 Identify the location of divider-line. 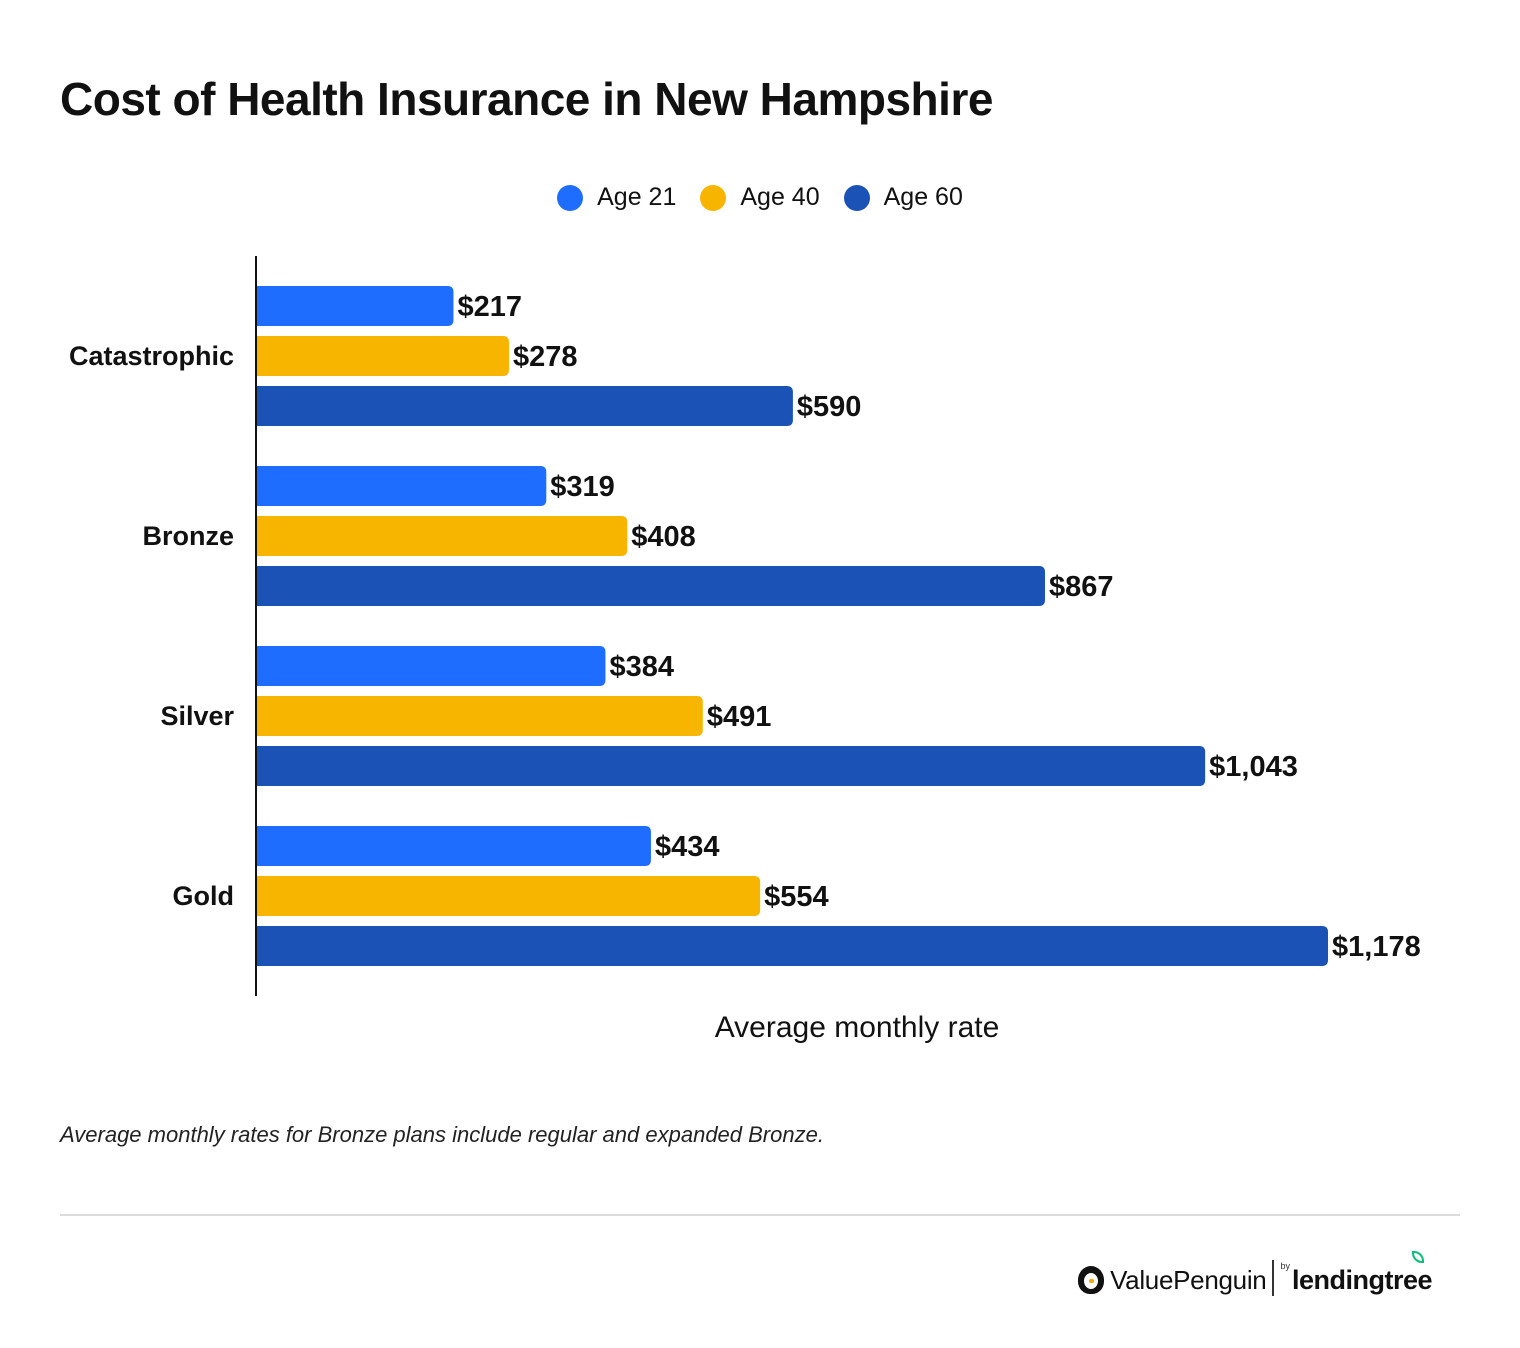
(760, 1215).